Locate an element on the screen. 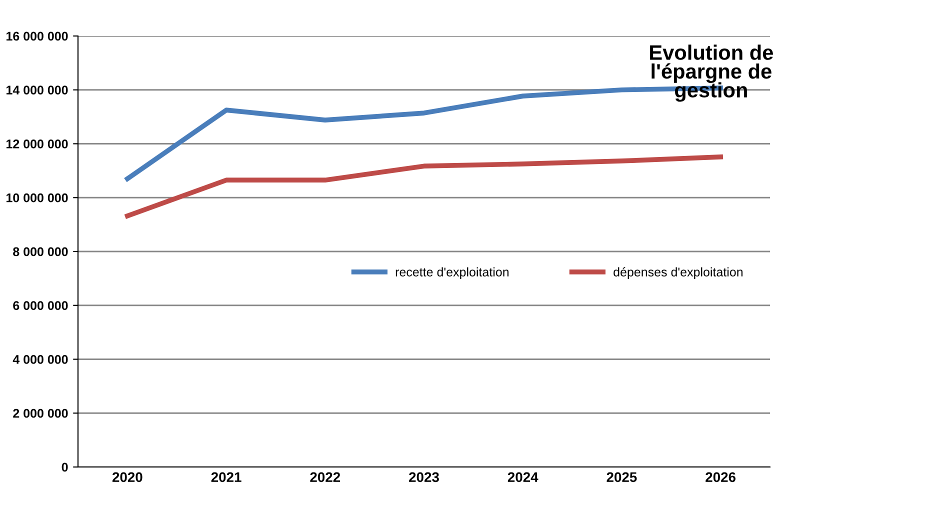  x-tick-label: 2026 is located at coordinates (721, 477).